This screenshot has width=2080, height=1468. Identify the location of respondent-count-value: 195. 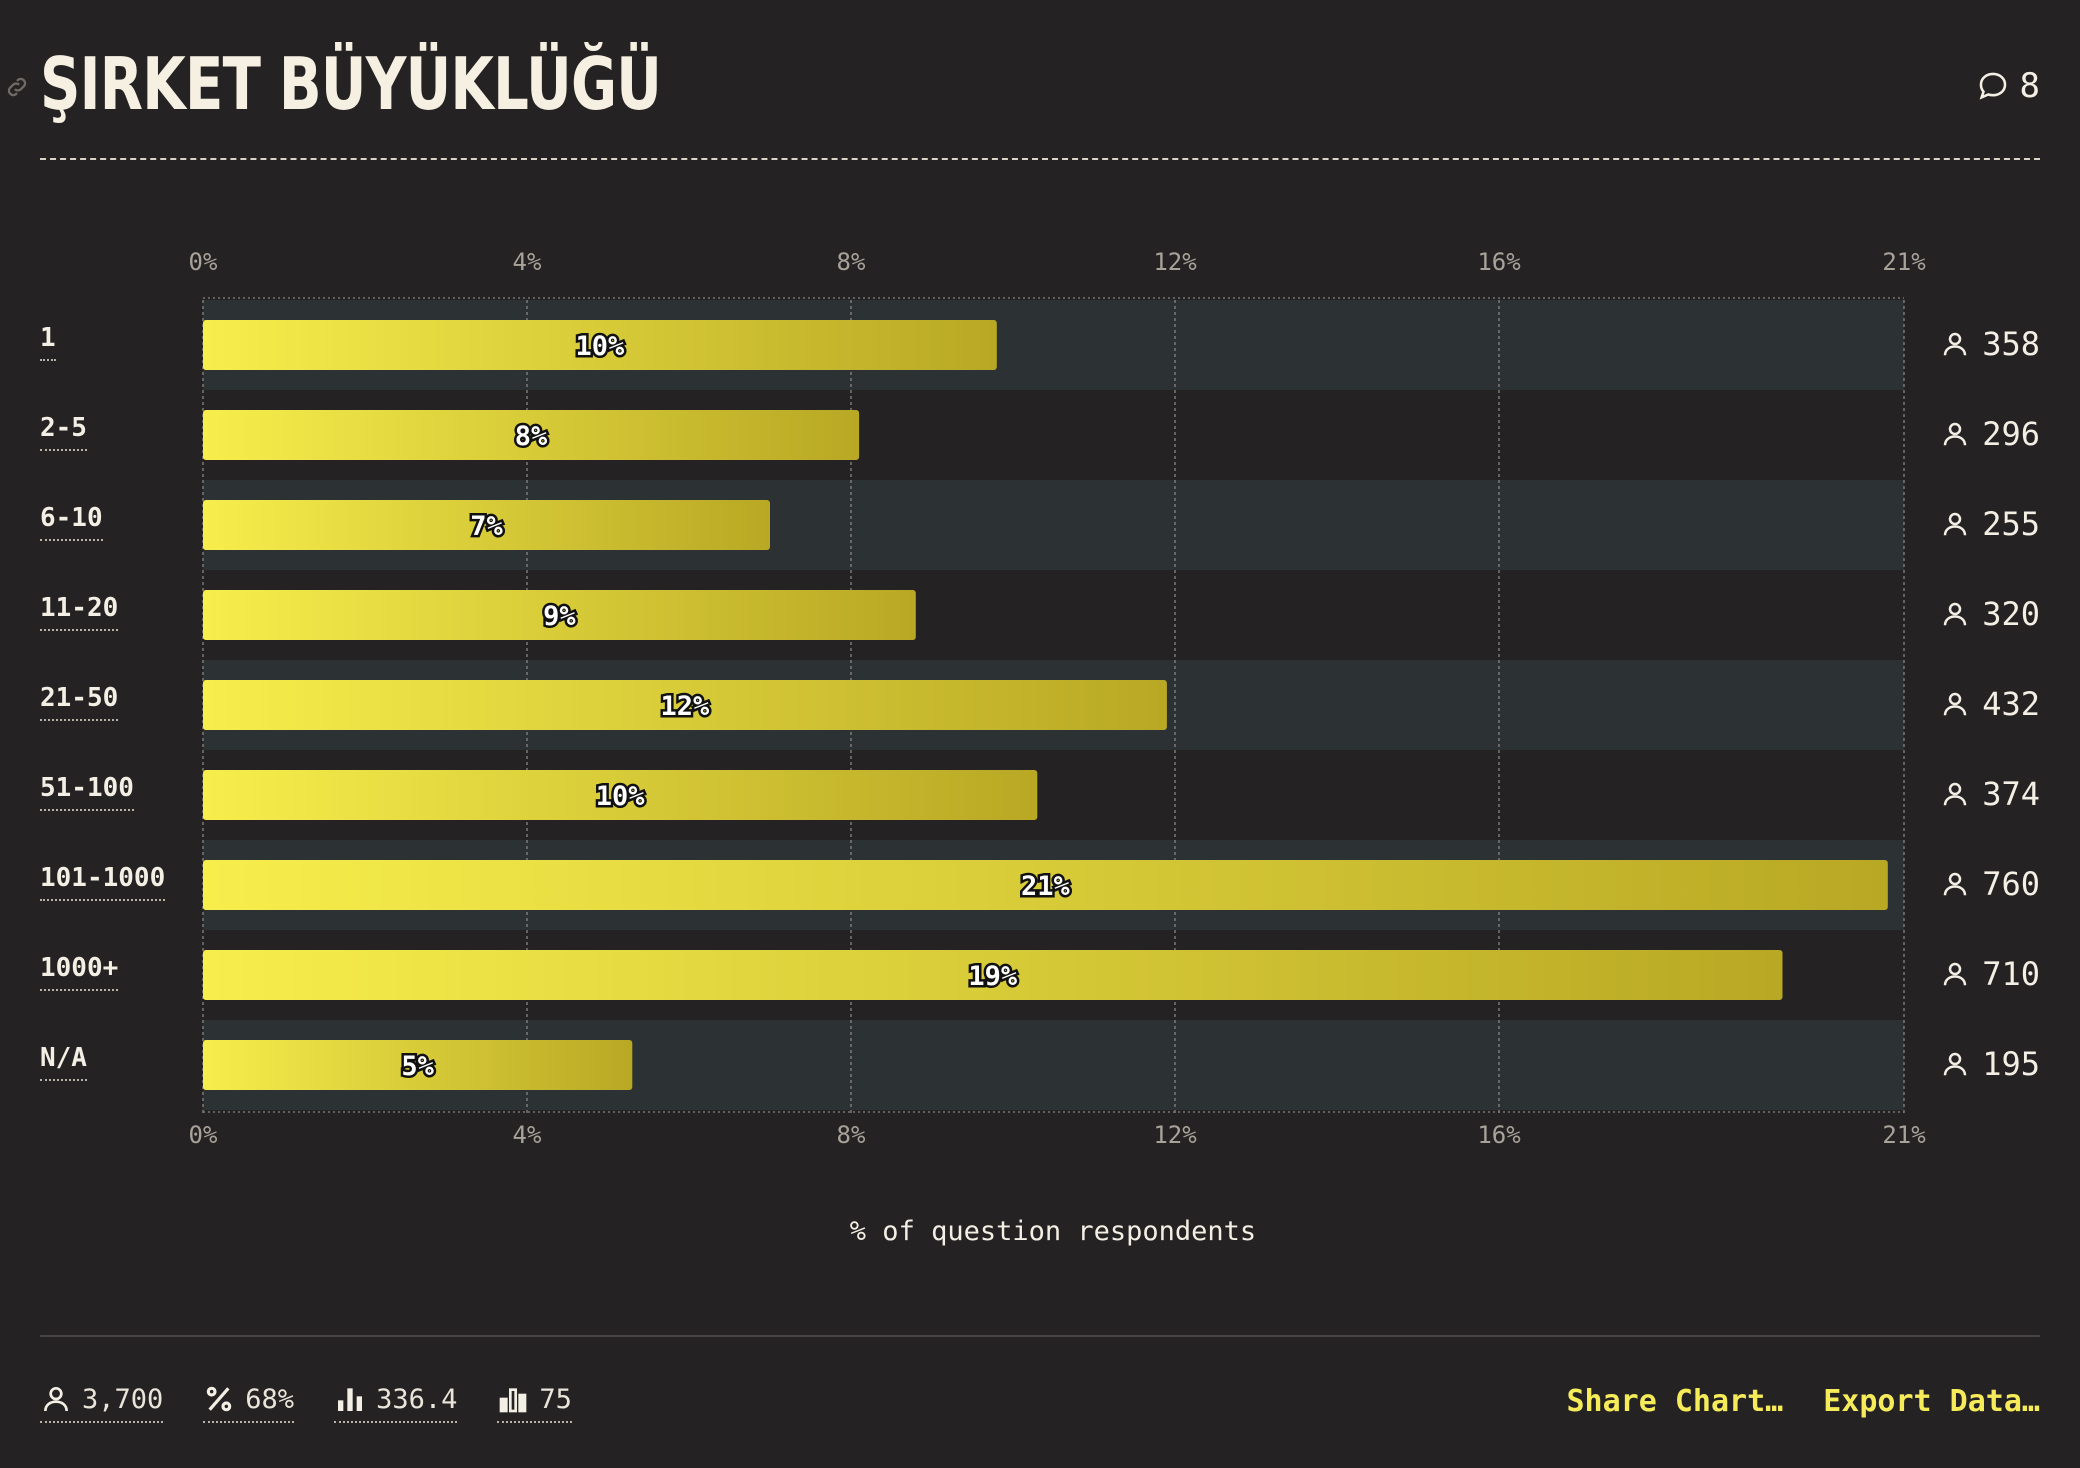
(2011, 1064).